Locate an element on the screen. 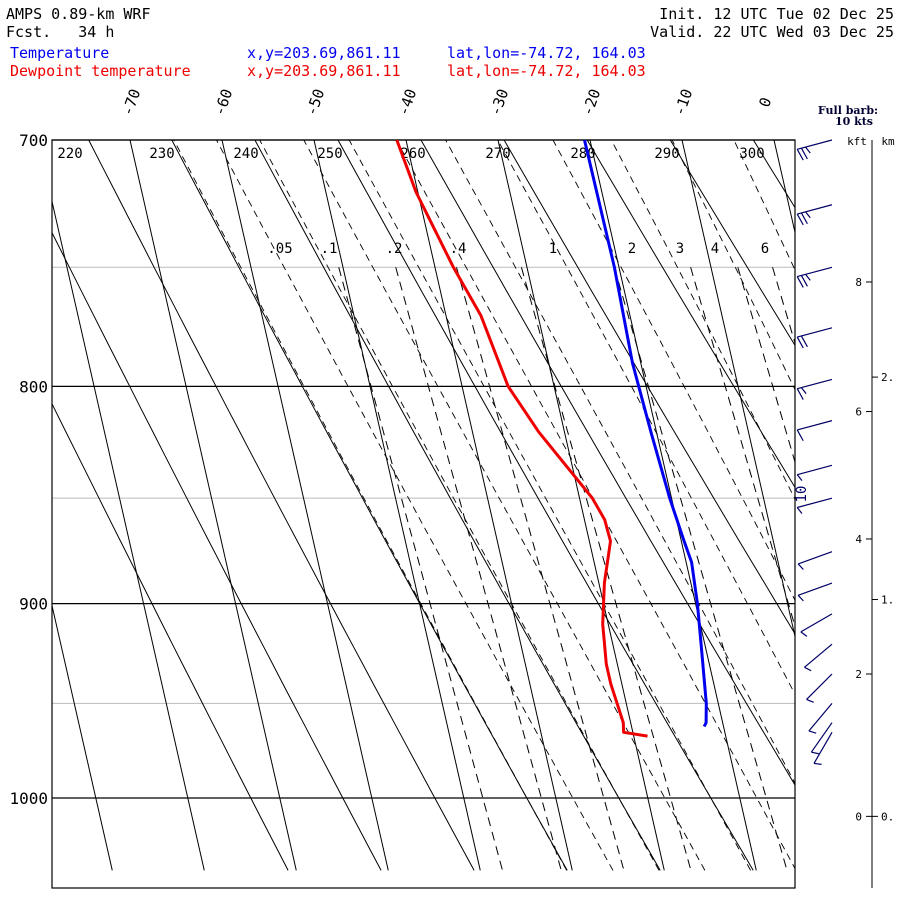 The height and width of the screenshot is (900, 900). mixing-ratio-label: 2 is located at coordinates (632, 249).